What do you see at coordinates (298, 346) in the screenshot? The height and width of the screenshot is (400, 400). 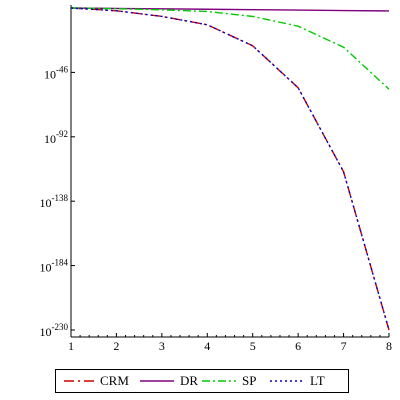 I see `x-tick-label: 6` at bounding box center [298, 346].